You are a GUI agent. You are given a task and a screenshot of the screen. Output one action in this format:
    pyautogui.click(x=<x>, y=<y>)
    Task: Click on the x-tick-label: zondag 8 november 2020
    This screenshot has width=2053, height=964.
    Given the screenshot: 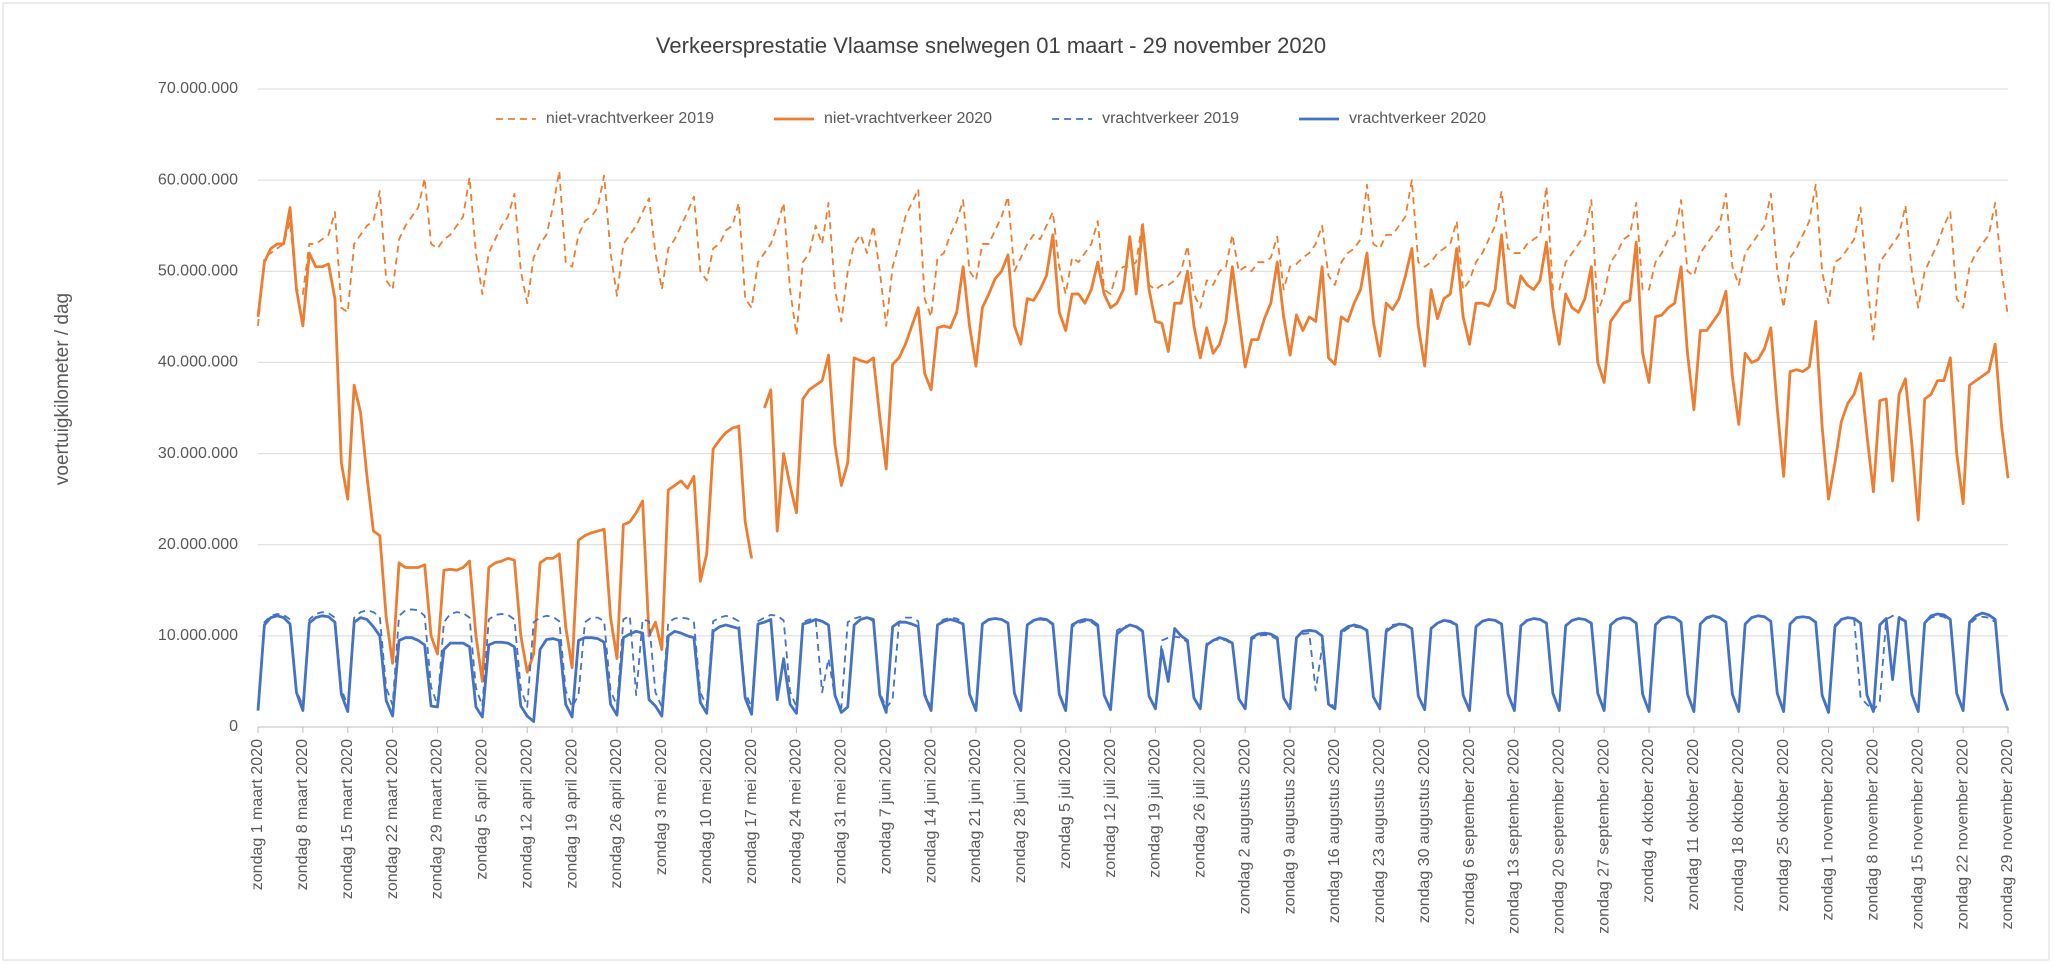 What is the action you would take?
    pyautogui.click(x=1873, y=830)
    